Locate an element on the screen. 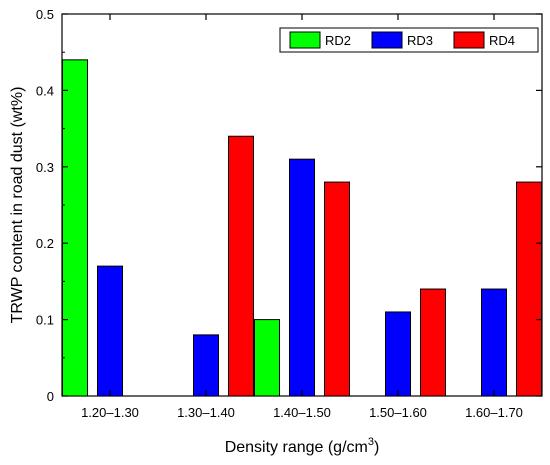  legend-label-rd2: RD2 is located at coordinates (338, 40).